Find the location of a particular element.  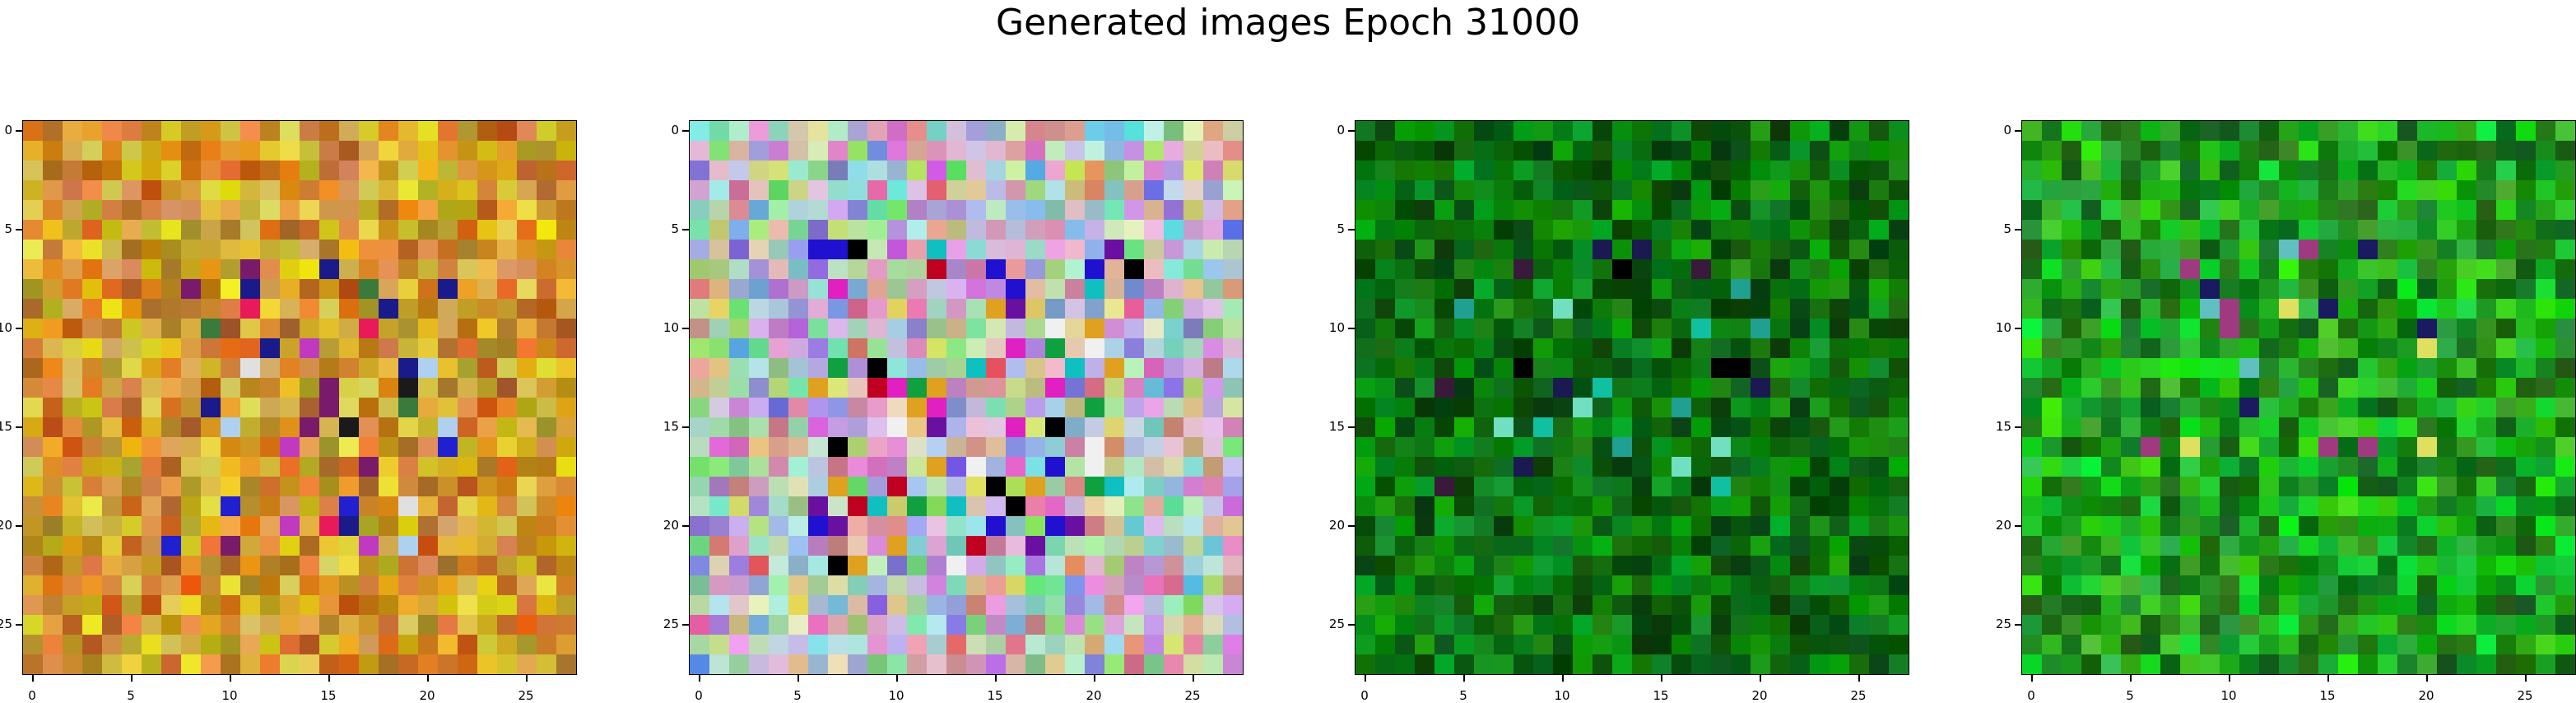

x-tick-label: 5 is located at coordinates (131, 695).